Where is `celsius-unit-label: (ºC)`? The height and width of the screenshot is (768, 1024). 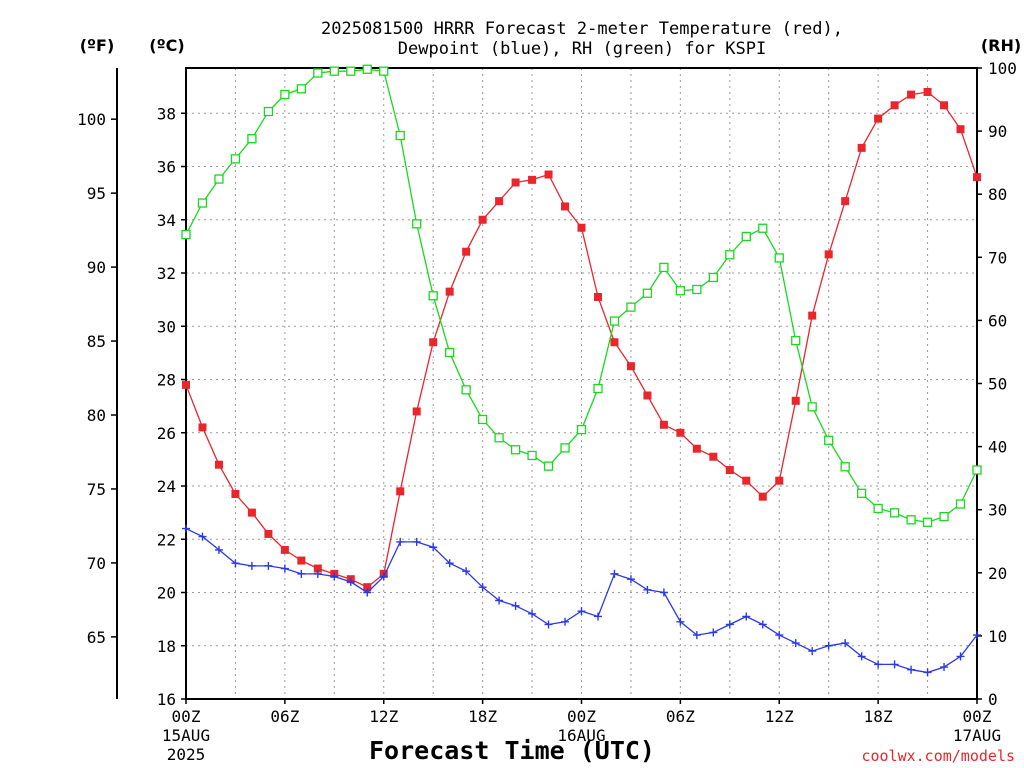
celsius-unit-label: (ºC) is located at coordinates (166, 45).